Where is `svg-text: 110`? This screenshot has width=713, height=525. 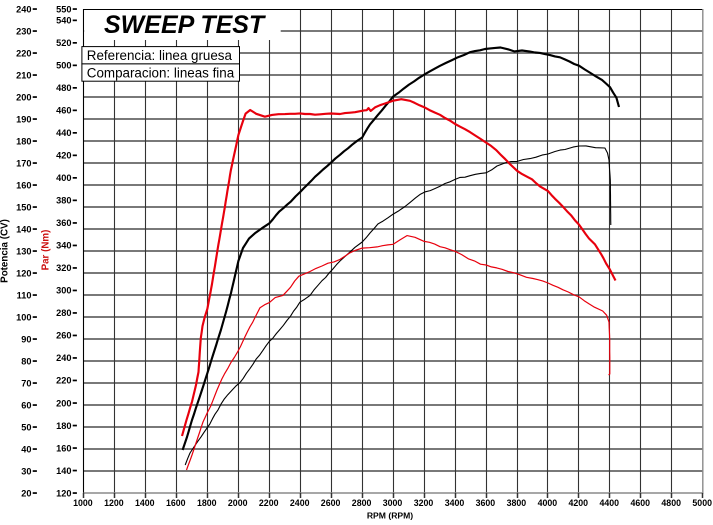 svg-text: 110 is located at coordinates (24, 295).